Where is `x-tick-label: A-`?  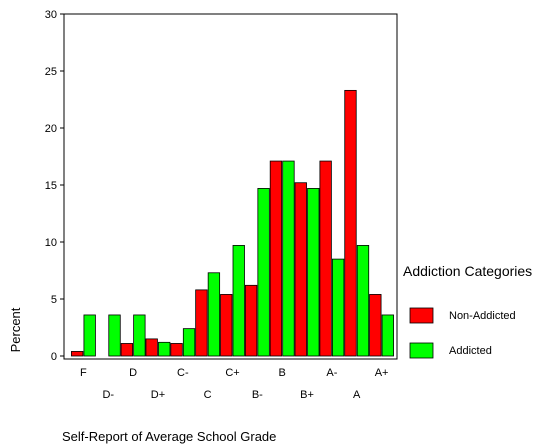 x-tick-label: A- is located at coordinates (331, 373).